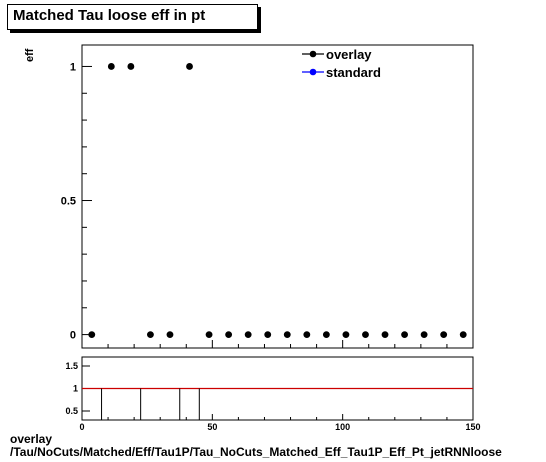 Image resolution: width=546 pixels, height=462 pixels. Describe the element at coordinates (342, 427) in the screenshot. I see `ratio-x-tick-label: 100` at that location.